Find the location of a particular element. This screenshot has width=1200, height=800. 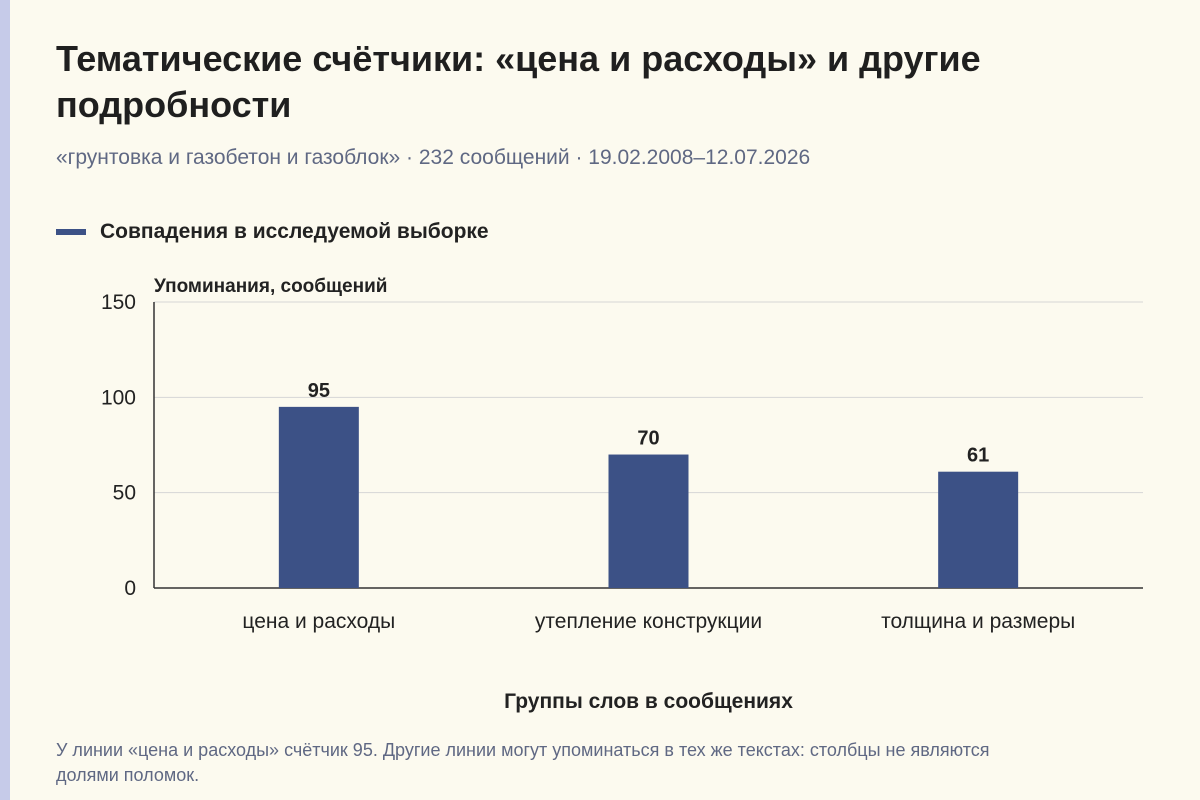

legend-swatch is located at coordinates (71, 232).